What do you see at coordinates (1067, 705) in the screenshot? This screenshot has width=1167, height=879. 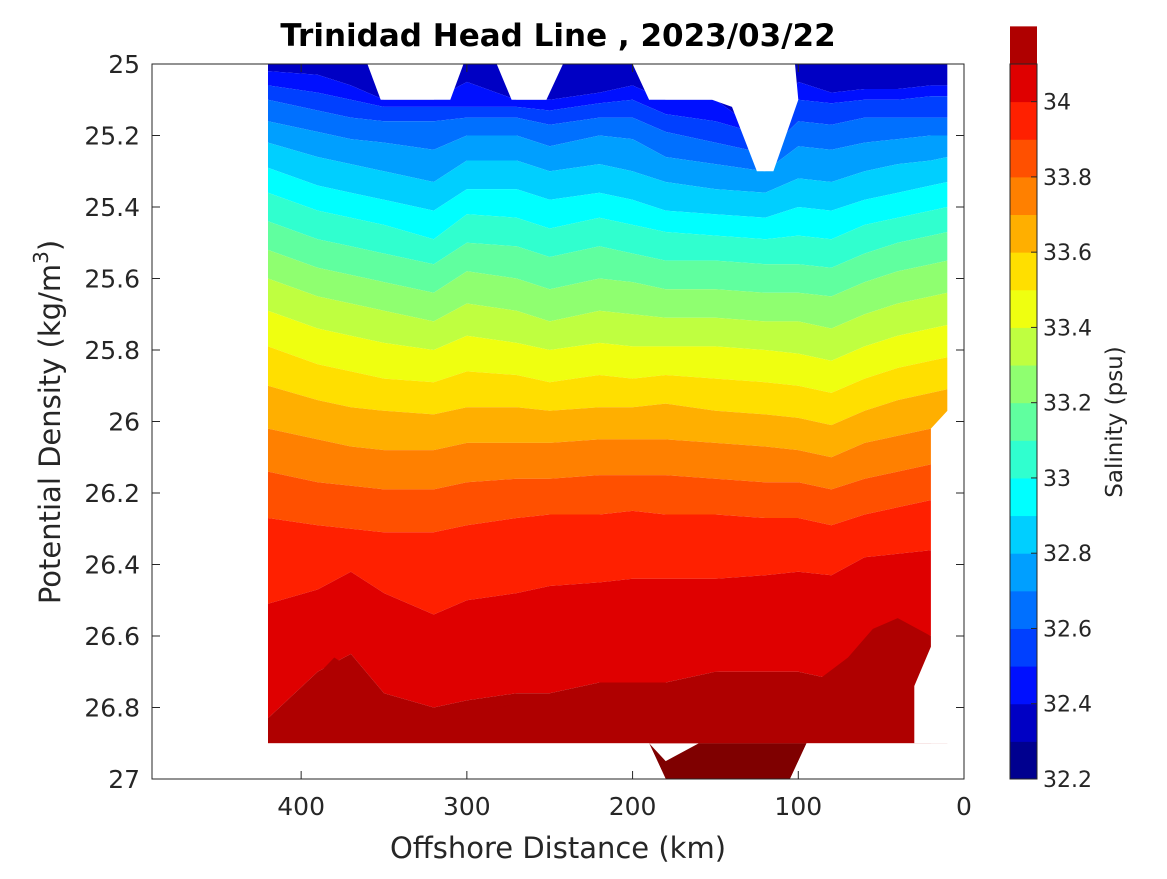 I see `colorbar-tick-label: 32.4` at bounding box center [1067, 705].